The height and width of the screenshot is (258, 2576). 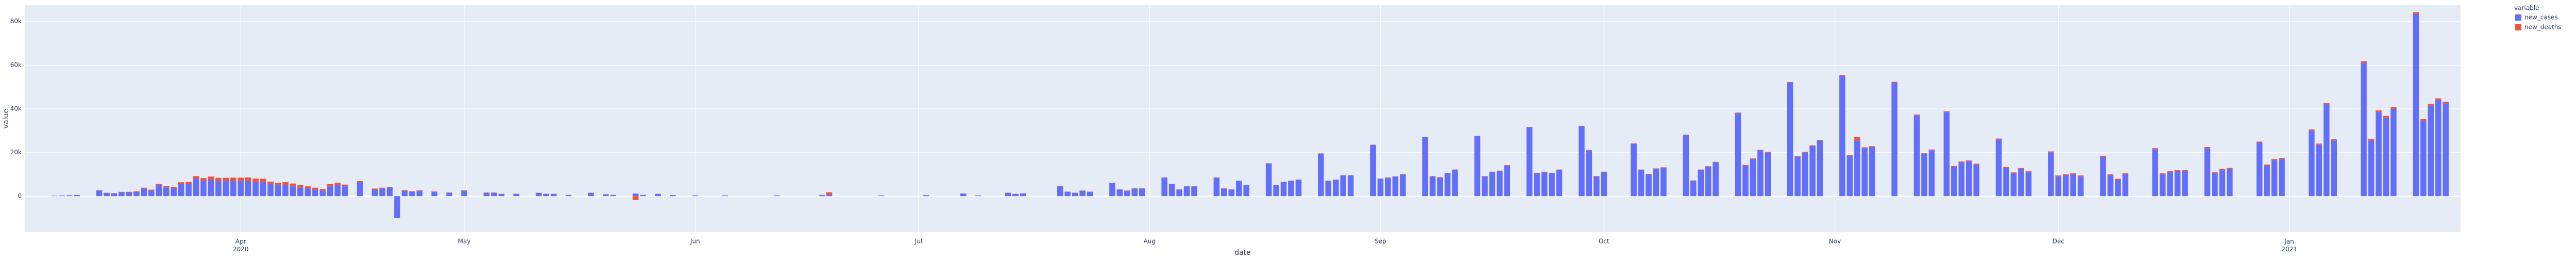 What do you see at coordinates (2518, 27) in the screenshot?
I see `legend-swatch` at bounding box center [2518, 27].